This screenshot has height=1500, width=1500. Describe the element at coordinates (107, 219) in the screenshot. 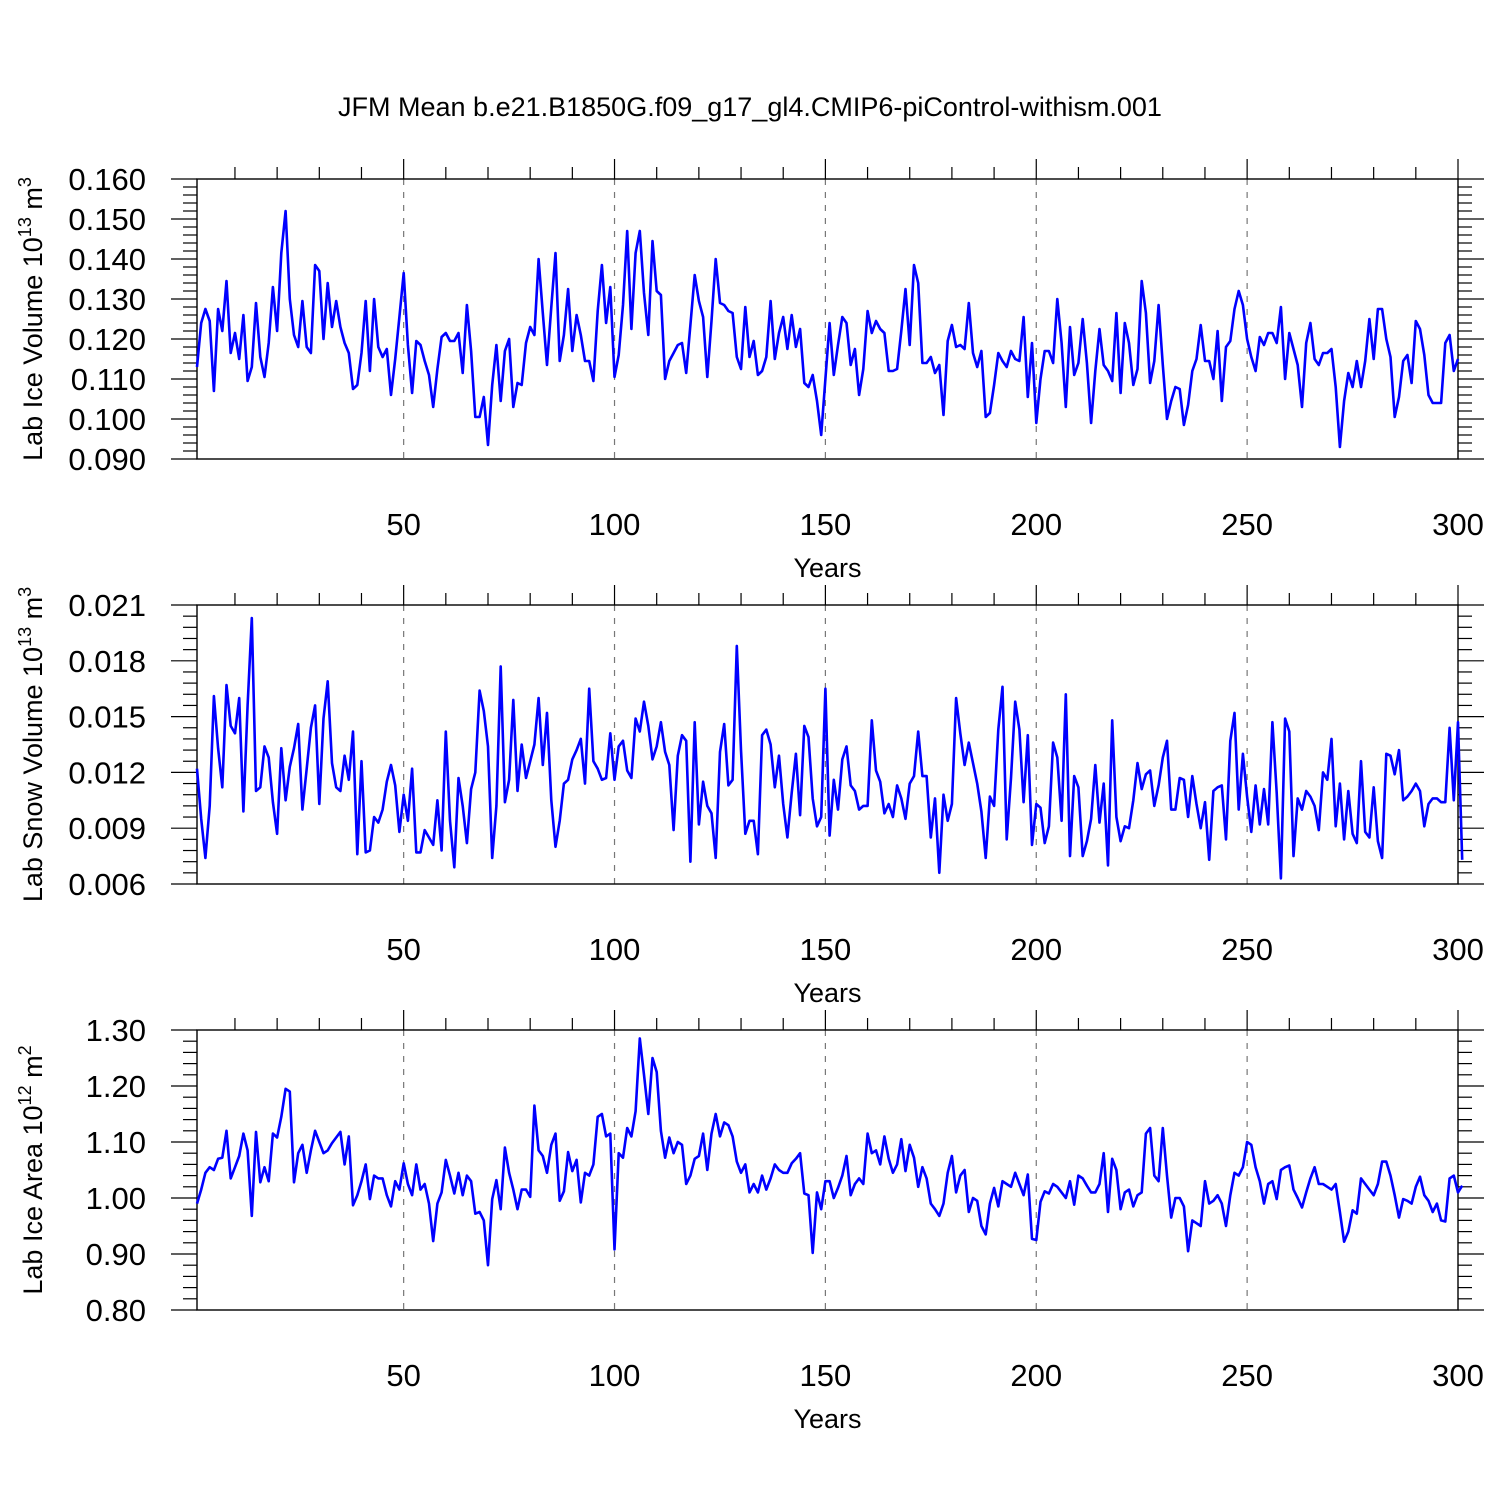

I see `y-tick-label: 0.150` at that location.